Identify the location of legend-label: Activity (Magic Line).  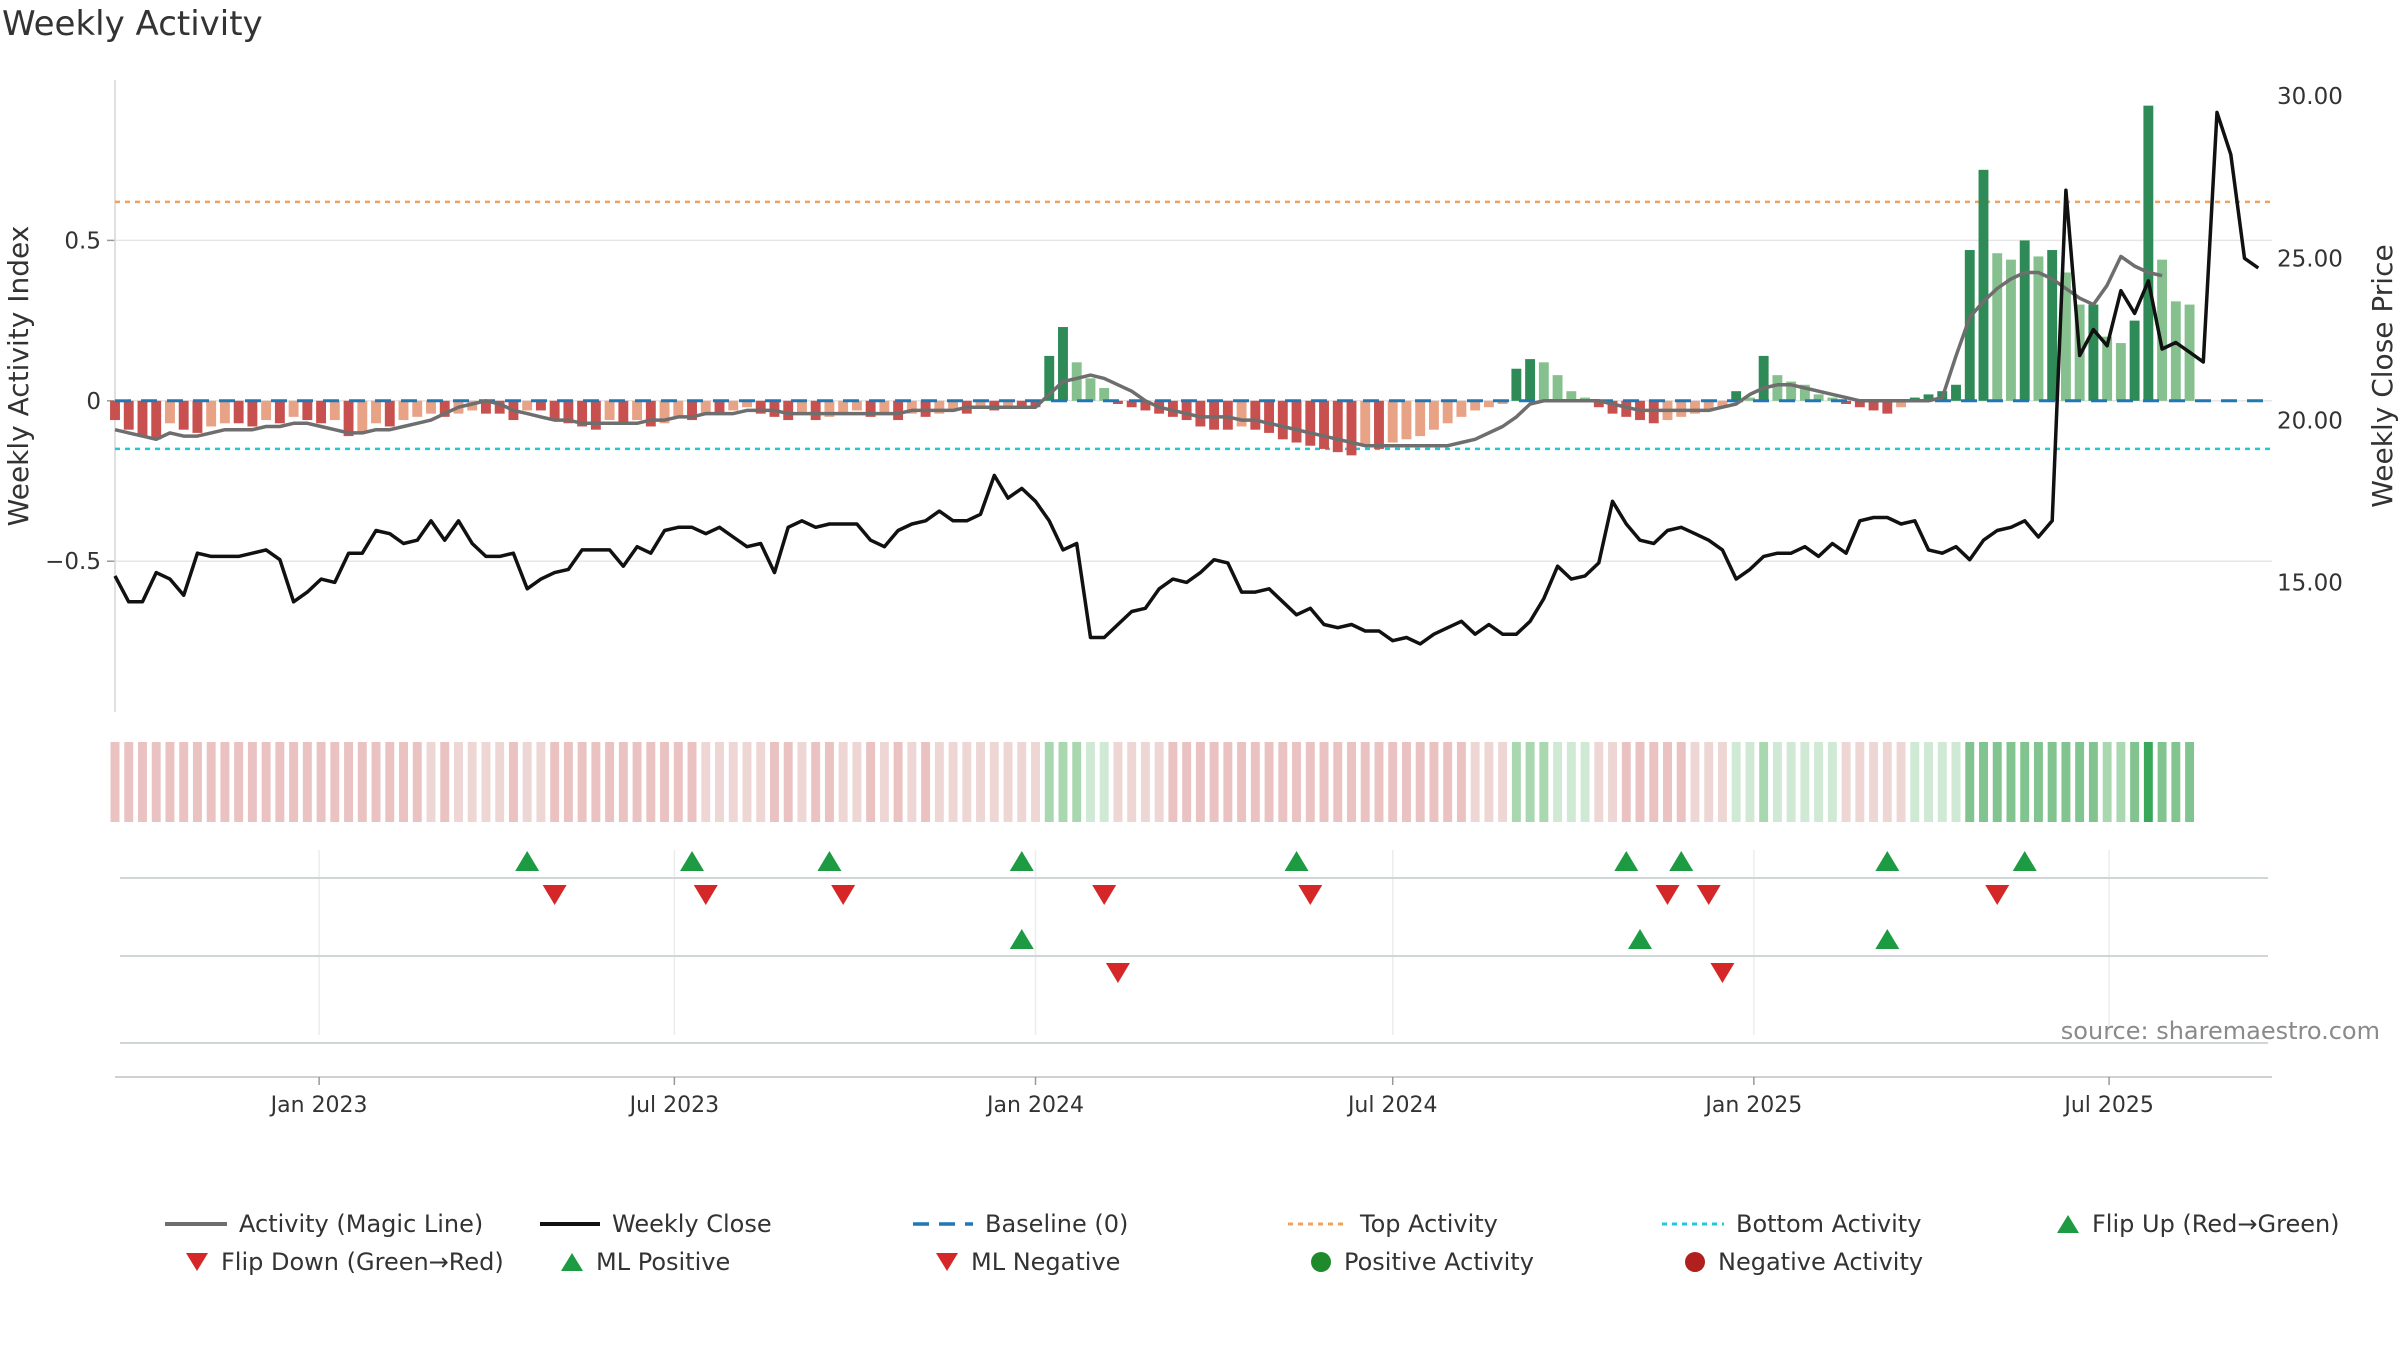
(361, 1224).